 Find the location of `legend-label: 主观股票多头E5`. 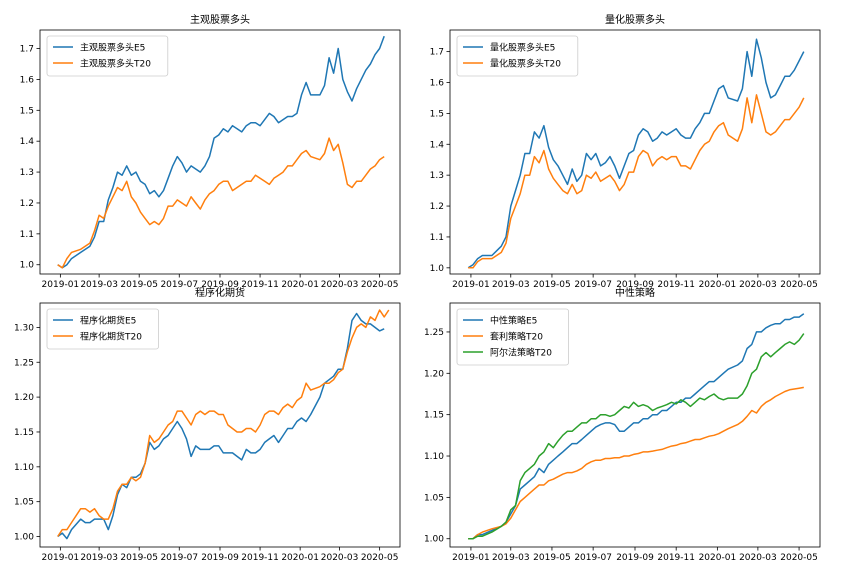

legend-label: 主观股票多头E5 is located at coordinates (112, 48).